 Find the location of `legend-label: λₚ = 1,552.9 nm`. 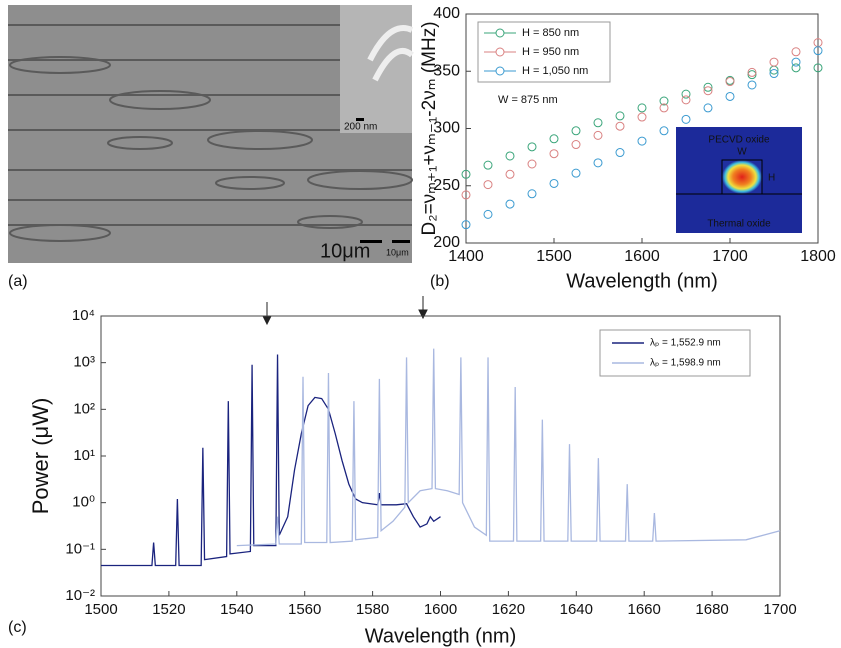

legend-label: λₚ = 1,552.9 nm is located at coordinates (685, 343).